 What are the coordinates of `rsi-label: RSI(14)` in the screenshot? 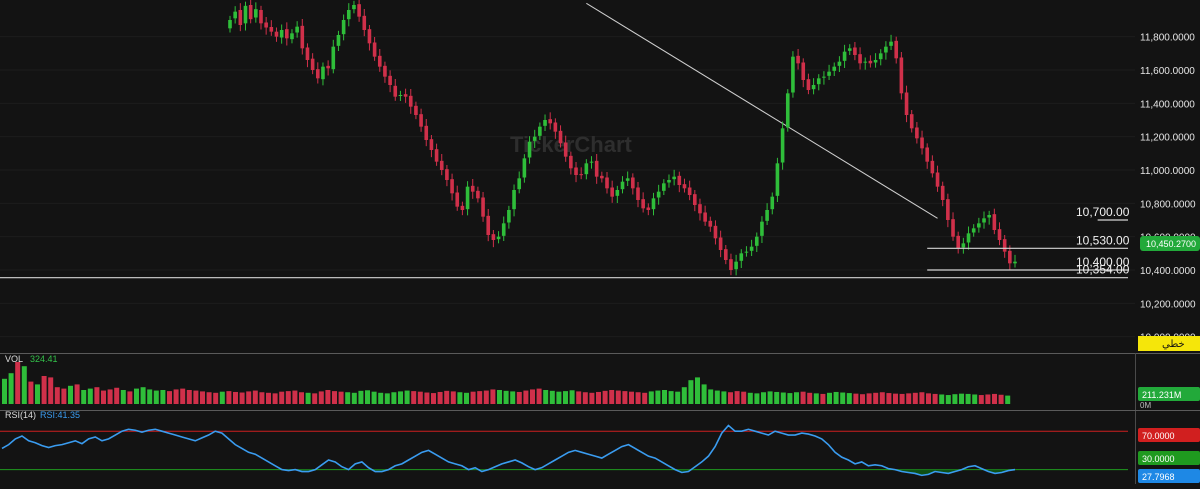 It's located at (20, 415).